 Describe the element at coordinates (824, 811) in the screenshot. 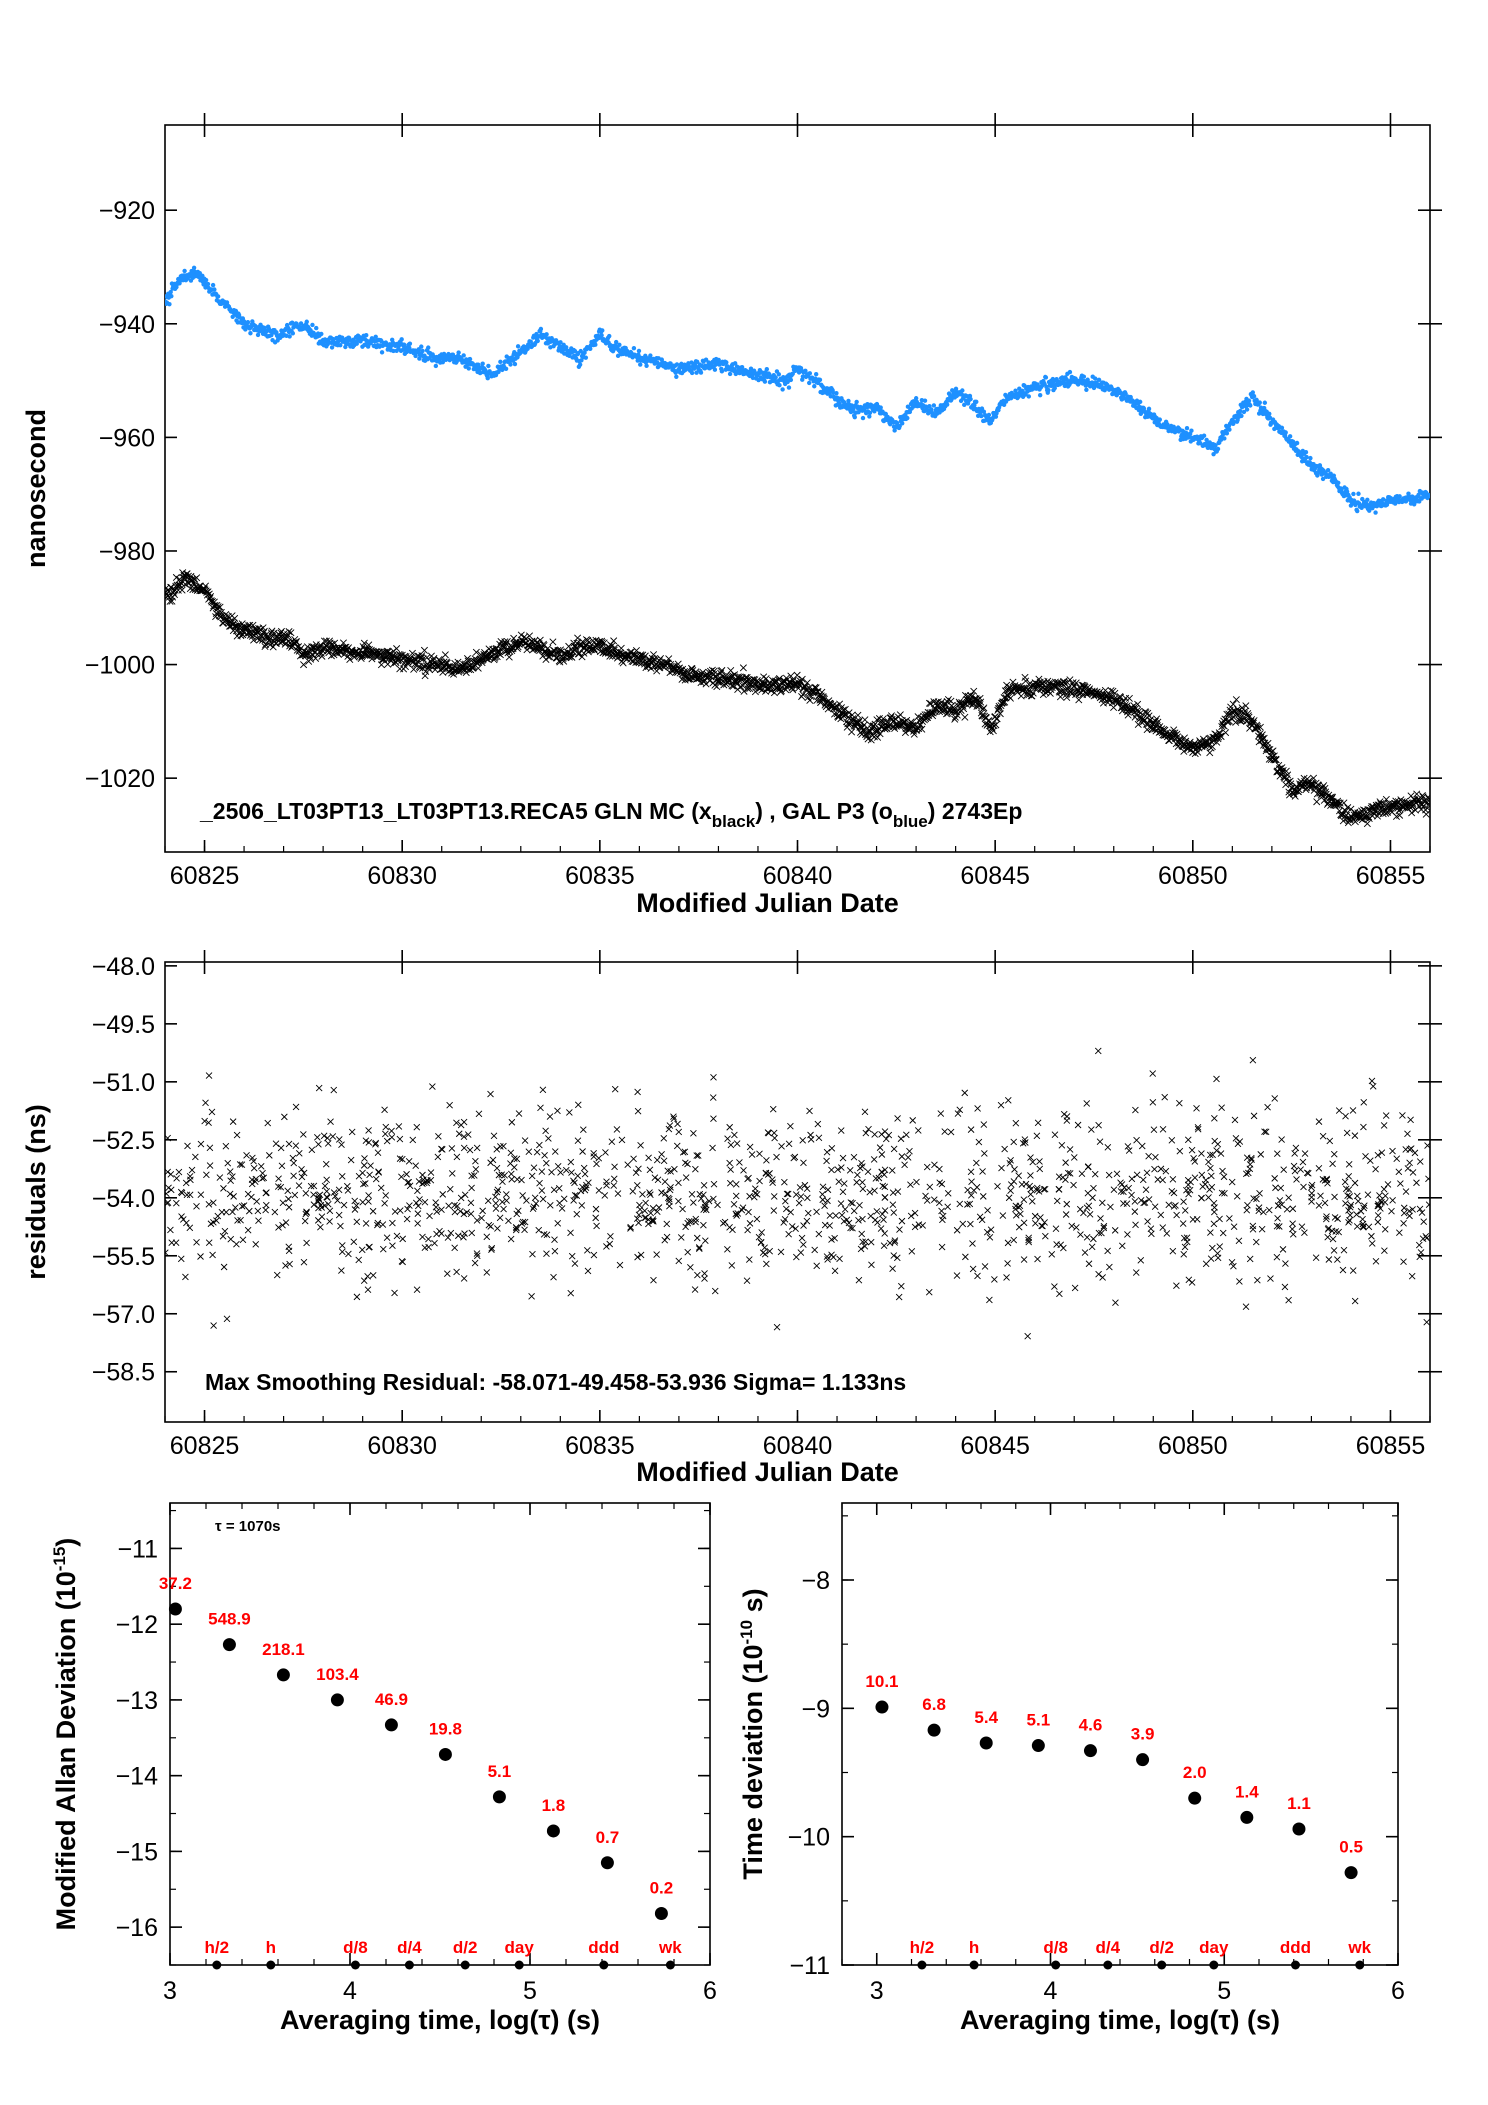

I see `title-part: ) , GAL P3 (o` at that location.